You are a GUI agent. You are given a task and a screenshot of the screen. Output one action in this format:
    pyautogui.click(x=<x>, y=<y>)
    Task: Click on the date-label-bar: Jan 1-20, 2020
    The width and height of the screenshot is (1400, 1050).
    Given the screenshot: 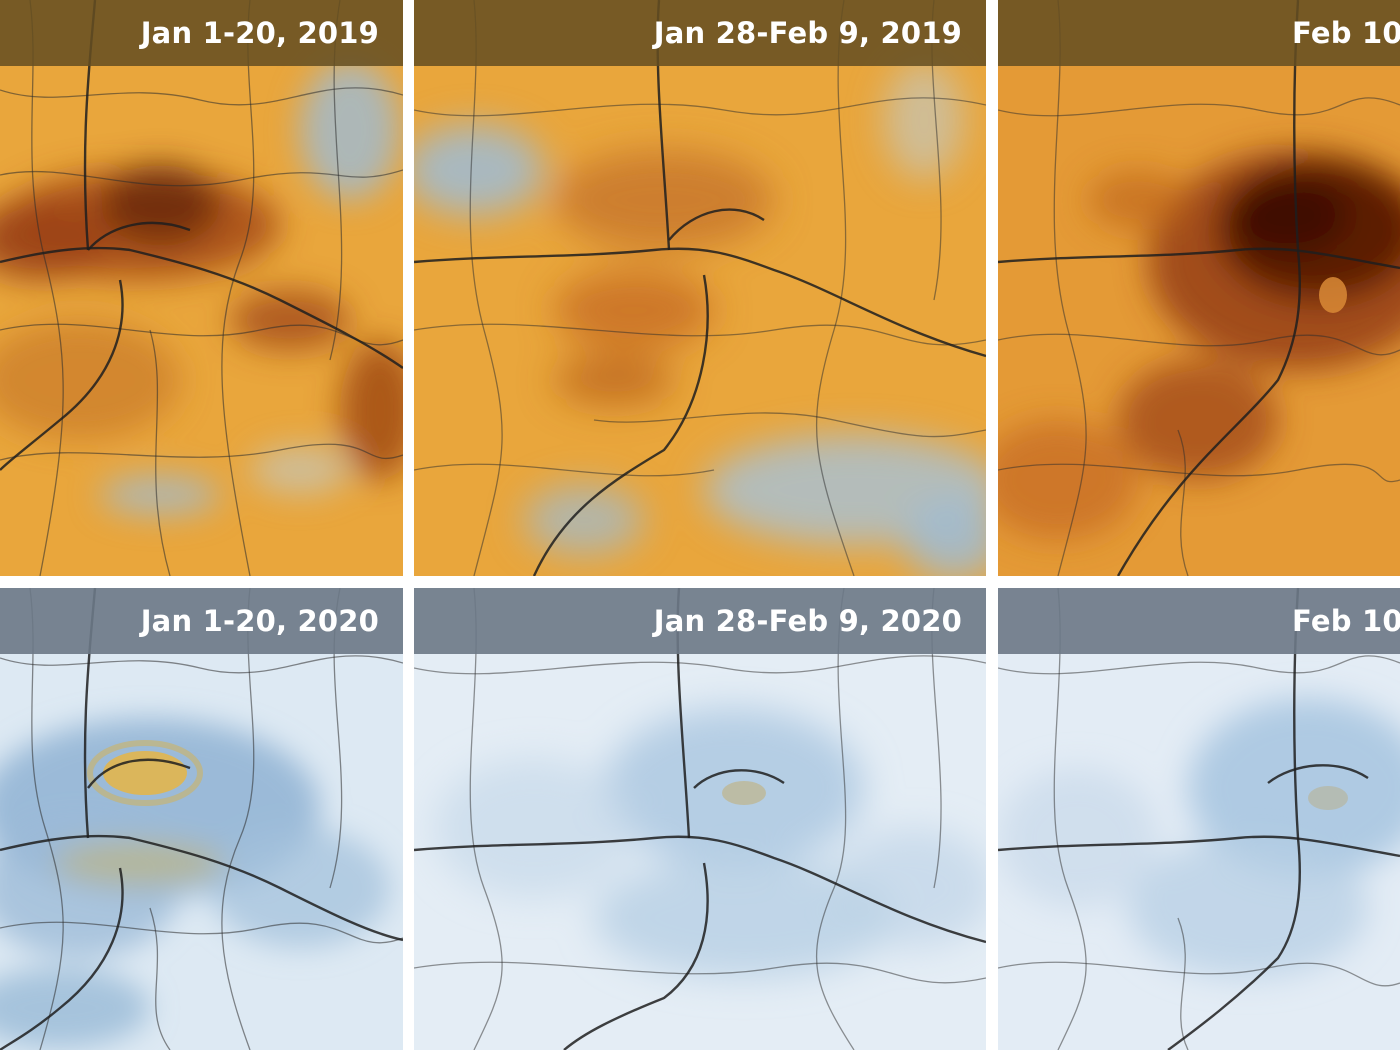 What is the action you would take?
    pyautogui.click(x=201, y=621)
    